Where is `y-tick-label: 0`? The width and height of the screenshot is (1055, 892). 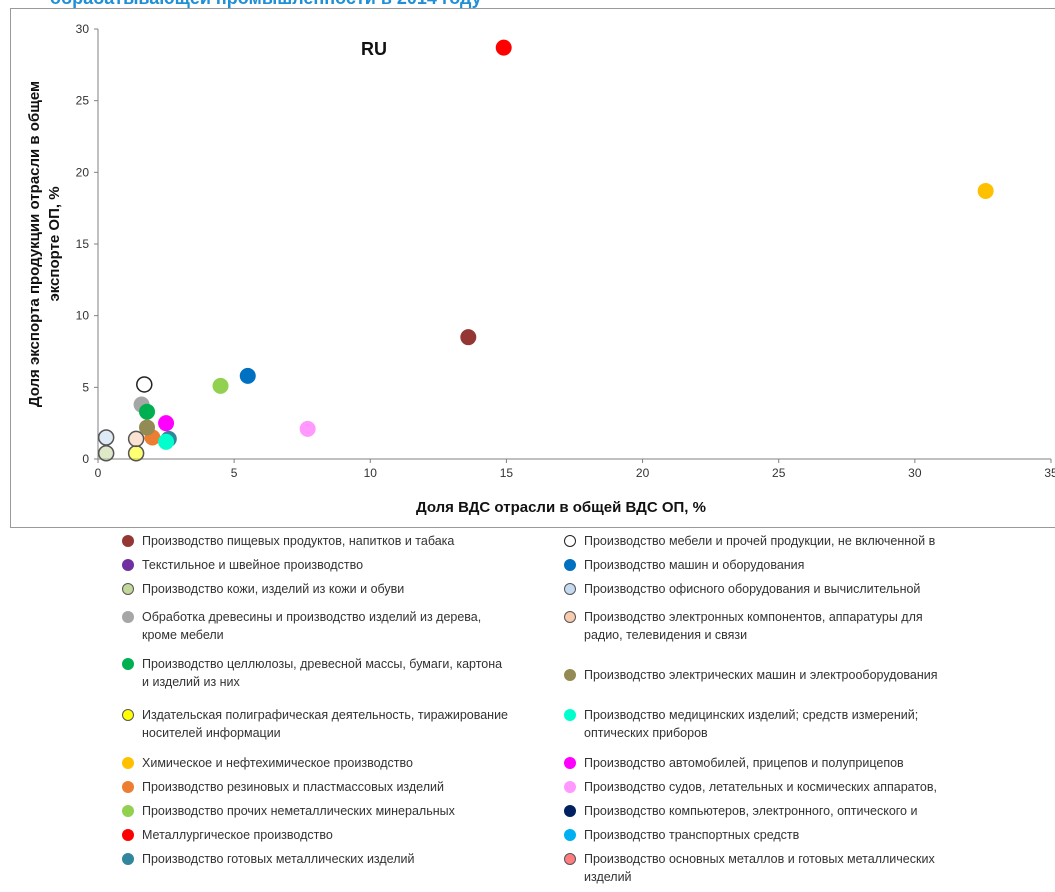
y-tick-label: 0 is located at coordinates (85, 459).